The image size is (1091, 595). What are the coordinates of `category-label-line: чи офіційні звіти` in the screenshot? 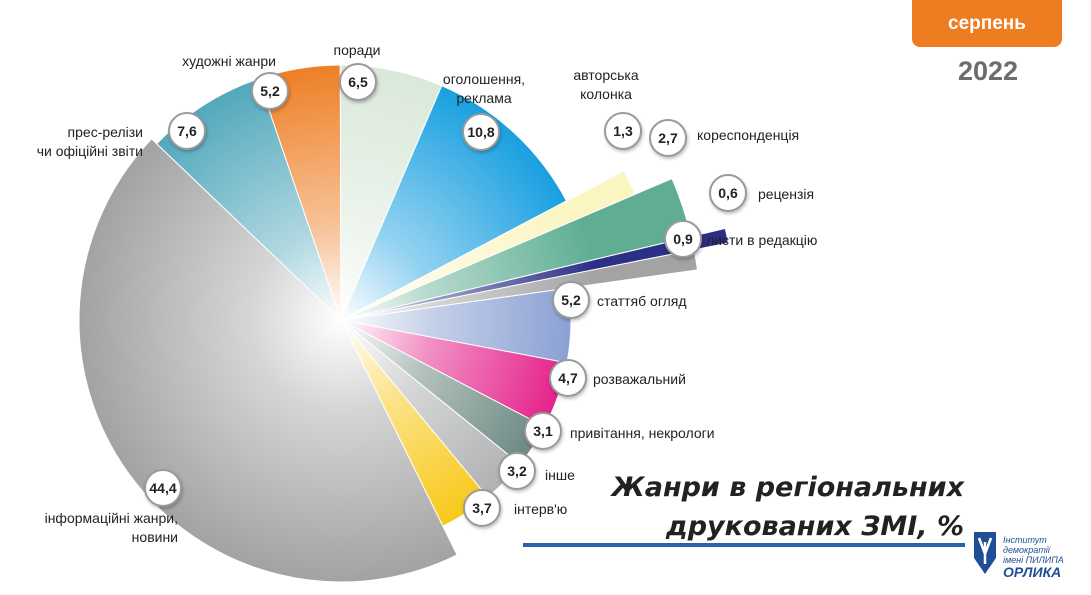 It's located at (89, 151).